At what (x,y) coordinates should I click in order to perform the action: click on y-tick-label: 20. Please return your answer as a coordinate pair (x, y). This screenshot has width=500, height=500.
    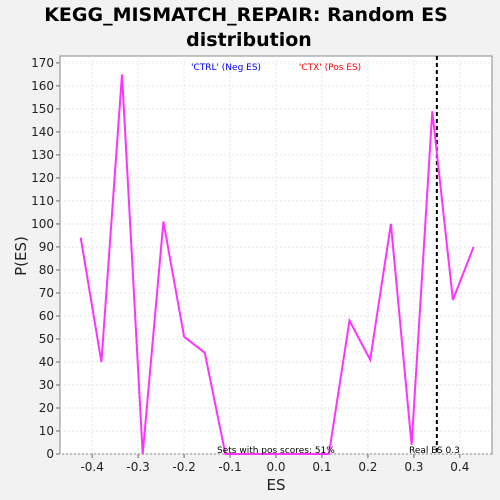
    Looking at the image, I should click on (46, 408).